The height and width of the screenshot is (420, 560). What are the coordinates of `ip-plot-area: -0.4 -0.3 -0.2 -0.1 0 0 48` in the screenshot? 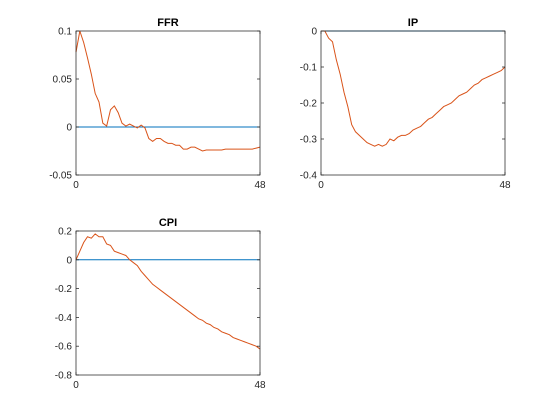 It's located at (405, 109).